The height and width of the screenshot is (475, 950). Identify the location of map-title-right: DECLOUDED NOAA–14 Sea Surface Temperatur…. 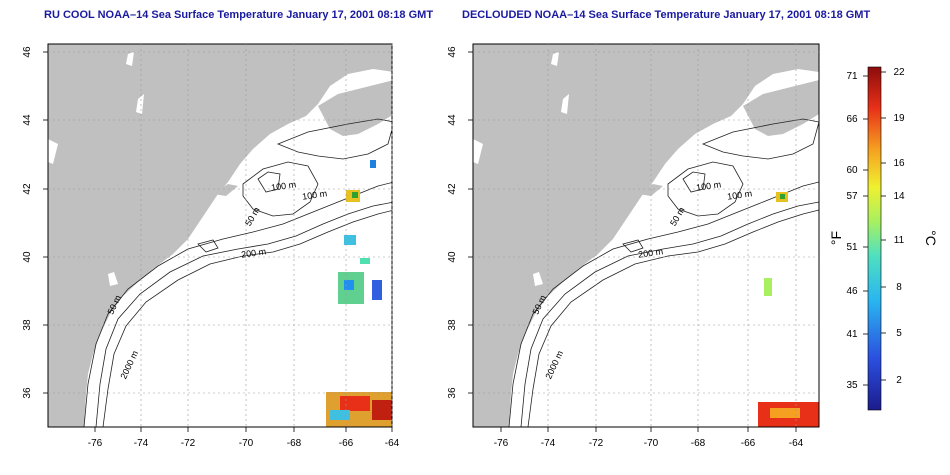
(666, 15).